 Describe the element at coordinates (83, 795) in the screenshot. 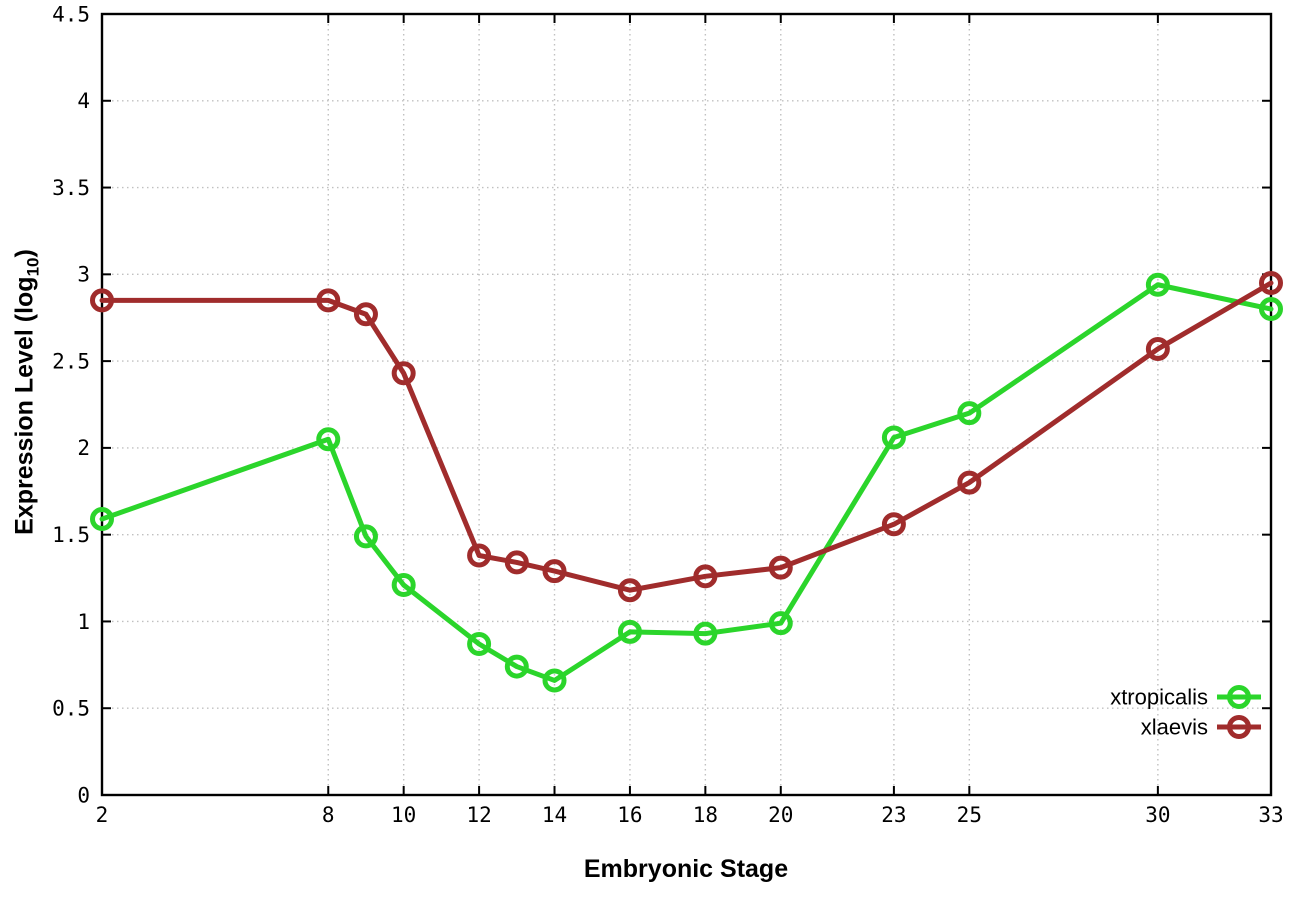

I see `y-tick-label: 0` at that location.